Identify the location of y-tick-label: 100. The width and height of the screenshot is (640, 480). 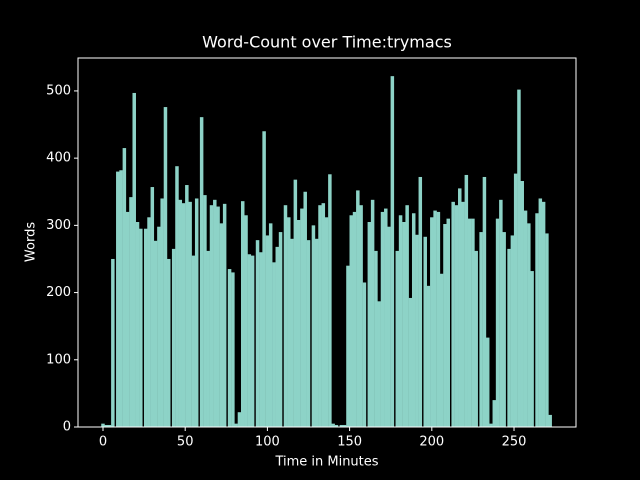
(58, 359).